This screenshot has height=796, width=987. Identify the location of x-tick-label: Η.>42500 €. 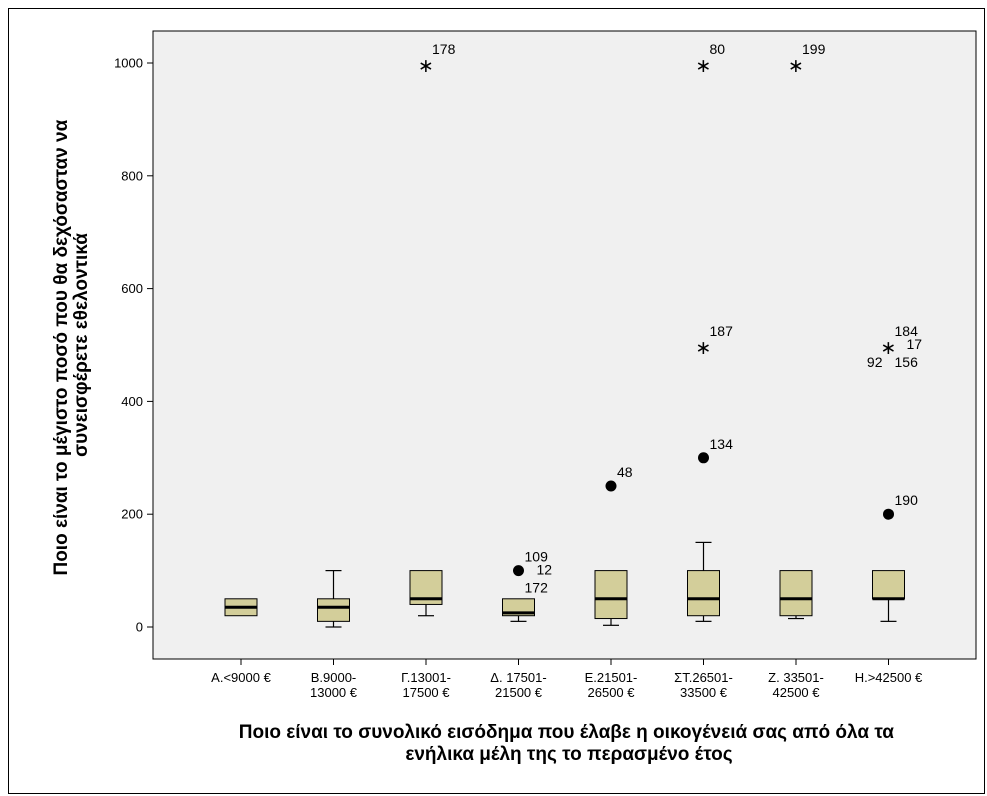
(889, 677).